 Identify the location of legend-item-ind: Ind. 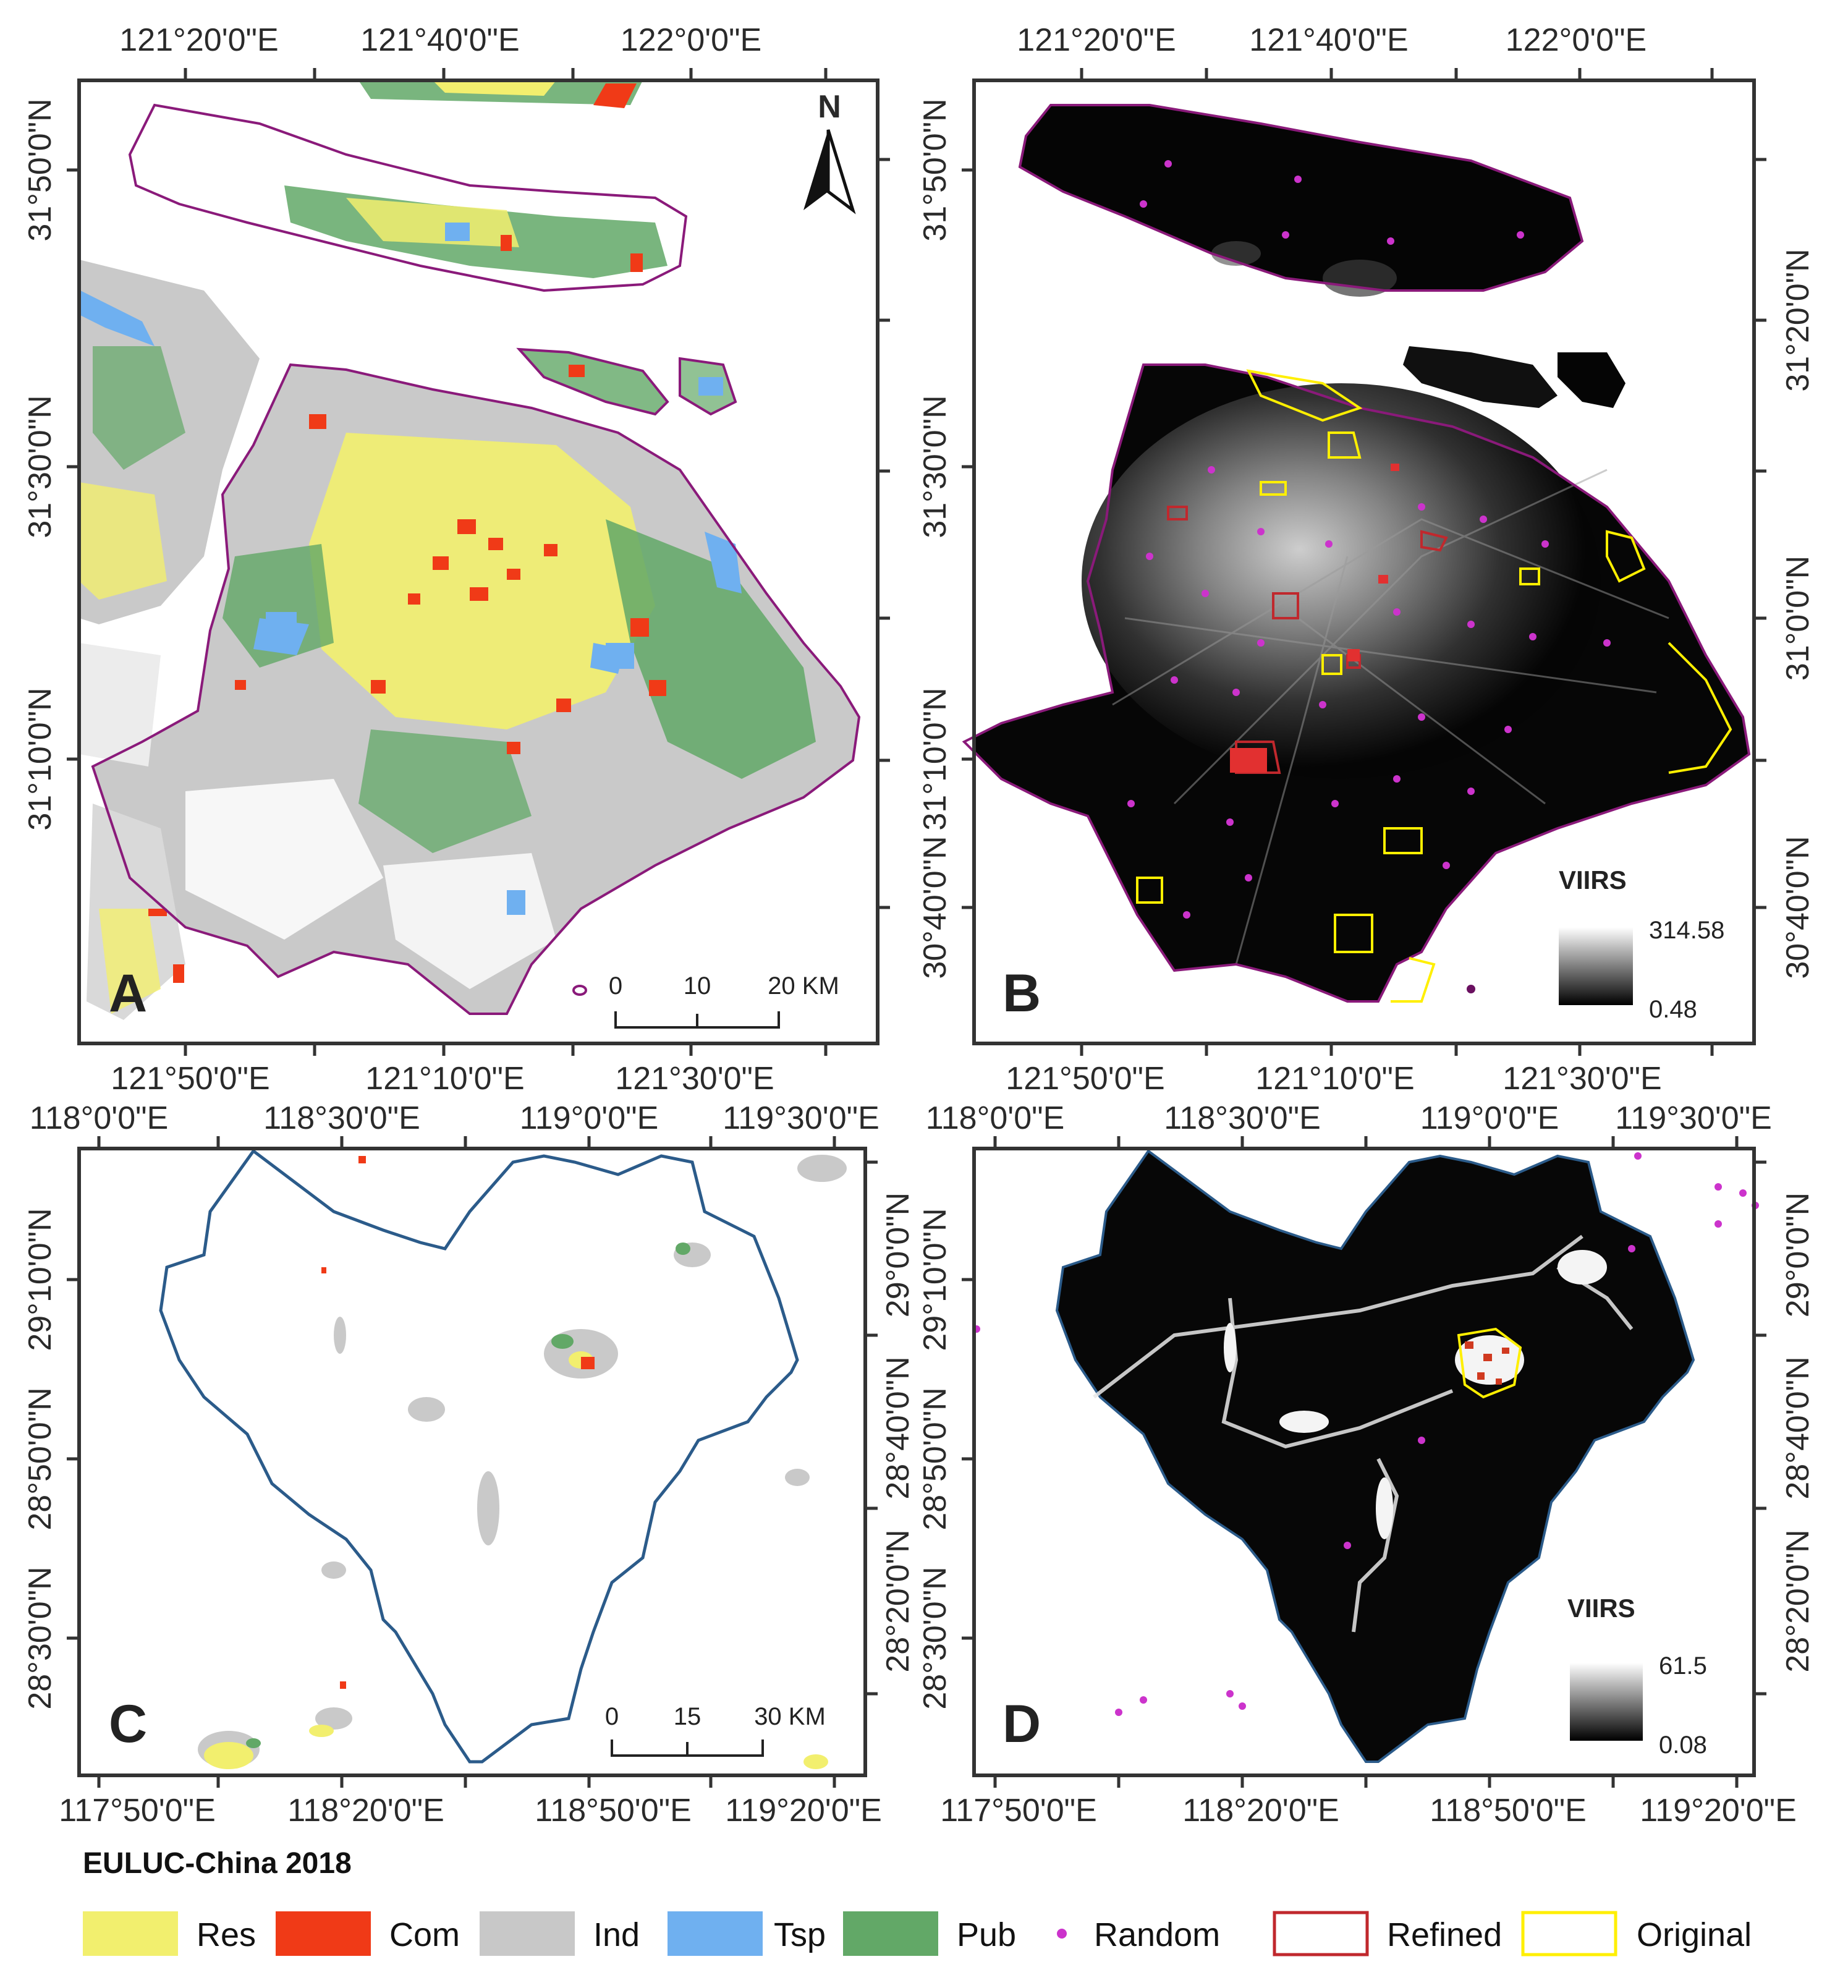
(560, 1933).